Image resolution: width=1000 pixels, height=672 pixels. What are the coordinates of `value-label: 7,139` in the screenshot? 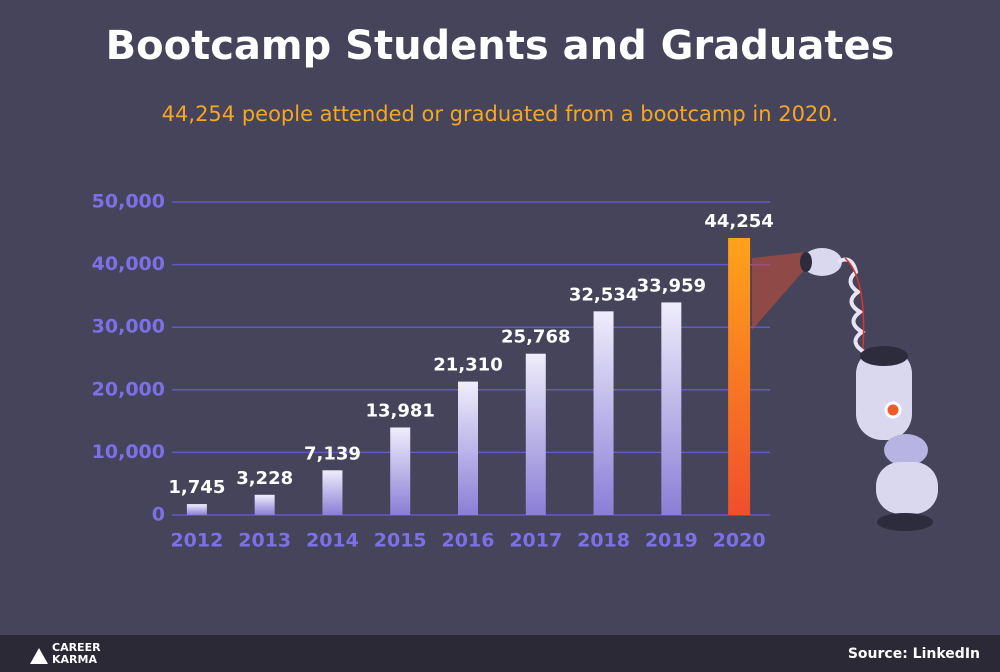 It's located at (332, 453).